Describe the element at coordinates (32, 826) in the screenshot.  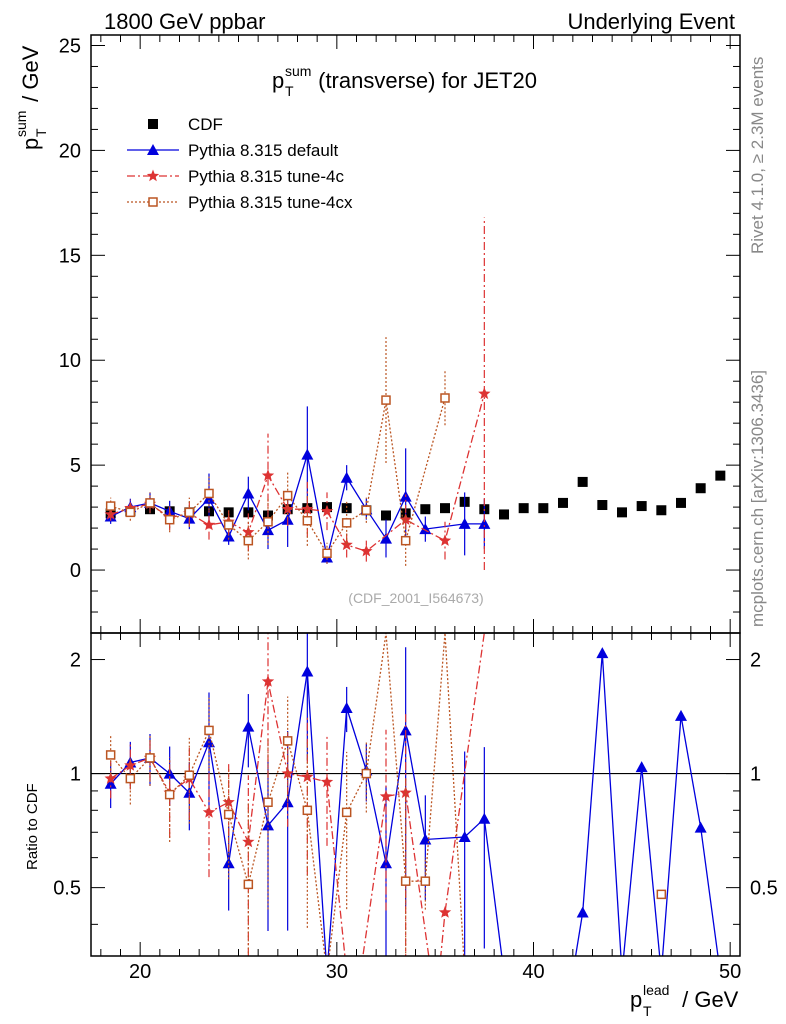
I see `ratio-axis-label: Ratio to CDF` at that location.